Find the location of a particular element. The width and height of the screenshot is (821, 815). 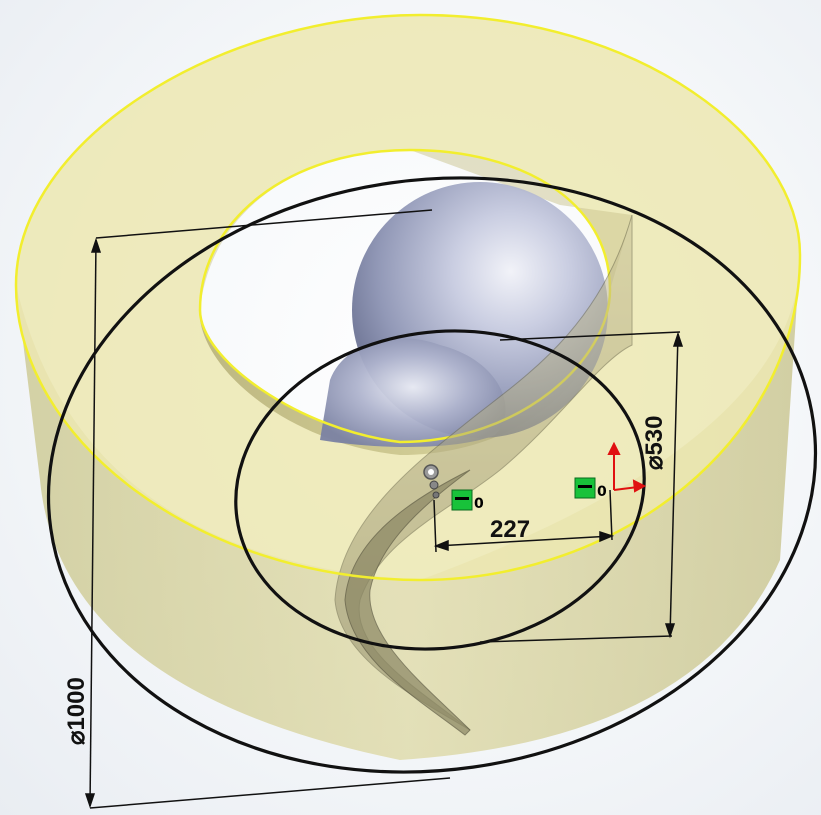

dimension-label-227: 227 is located at coordinates (510, 529).